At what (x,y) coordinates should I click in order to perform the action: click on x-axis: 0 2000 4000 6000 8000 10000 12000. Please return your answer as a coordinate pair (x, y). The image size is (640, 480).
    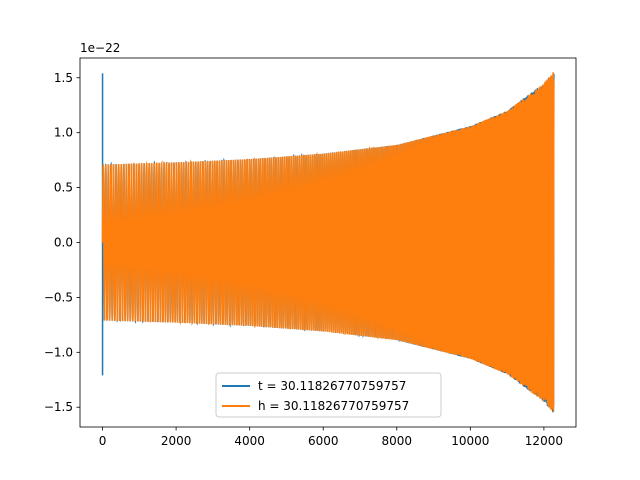
    Looking at the image, I should click on (331, 437).